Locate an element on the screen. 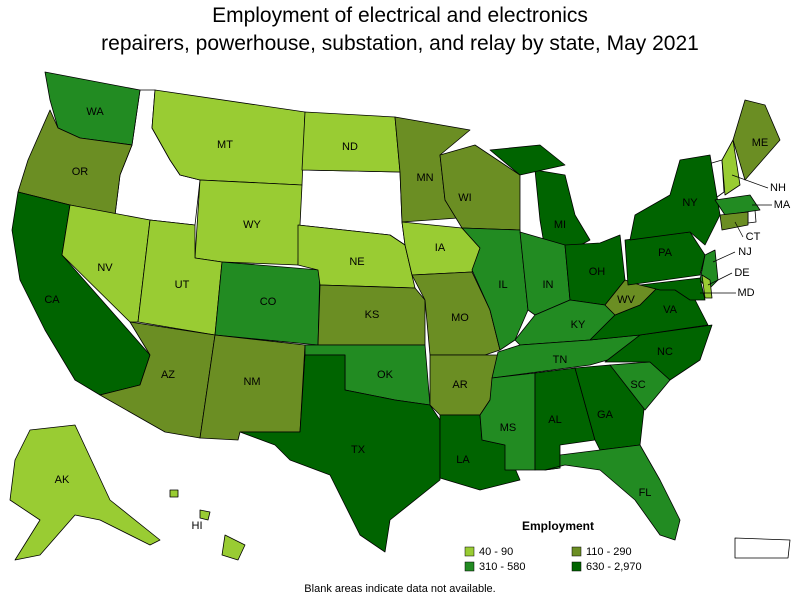  legend-label: 110 - 290 is located at coordinates (609, 552).